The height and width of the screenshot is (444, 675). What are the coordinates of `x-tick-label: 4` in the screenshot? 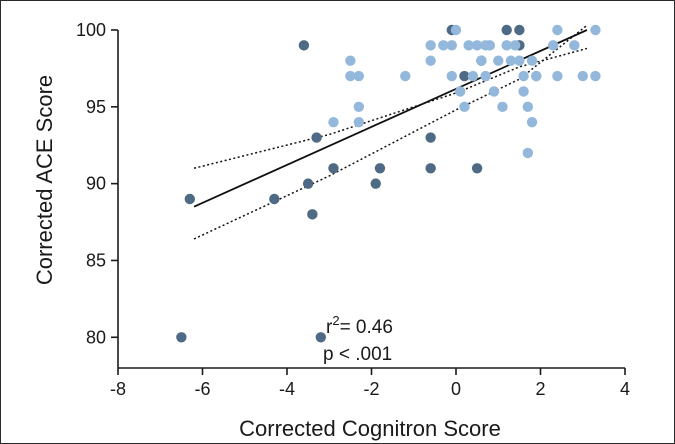 It's located at (625, 389).